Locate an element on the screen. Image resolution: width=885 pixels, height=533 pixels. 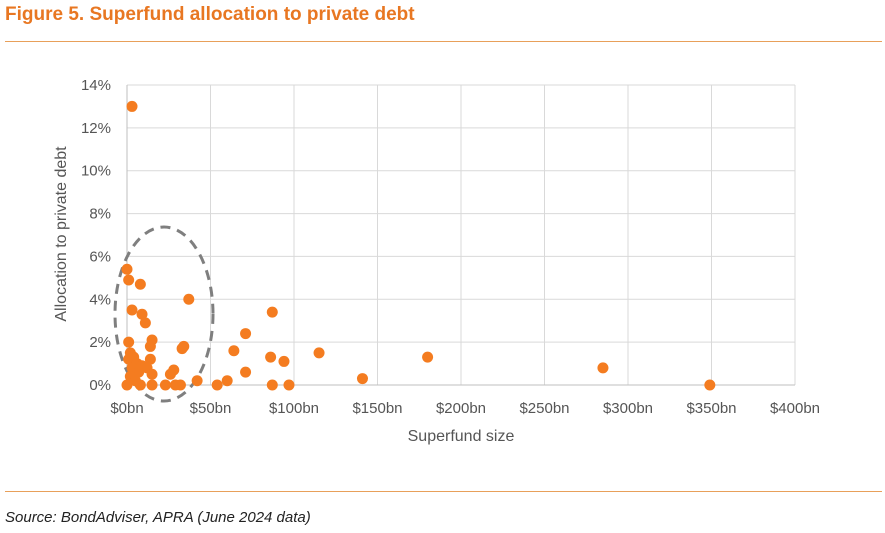
y-tick-label: 12% is located at coordinates (96, 128).